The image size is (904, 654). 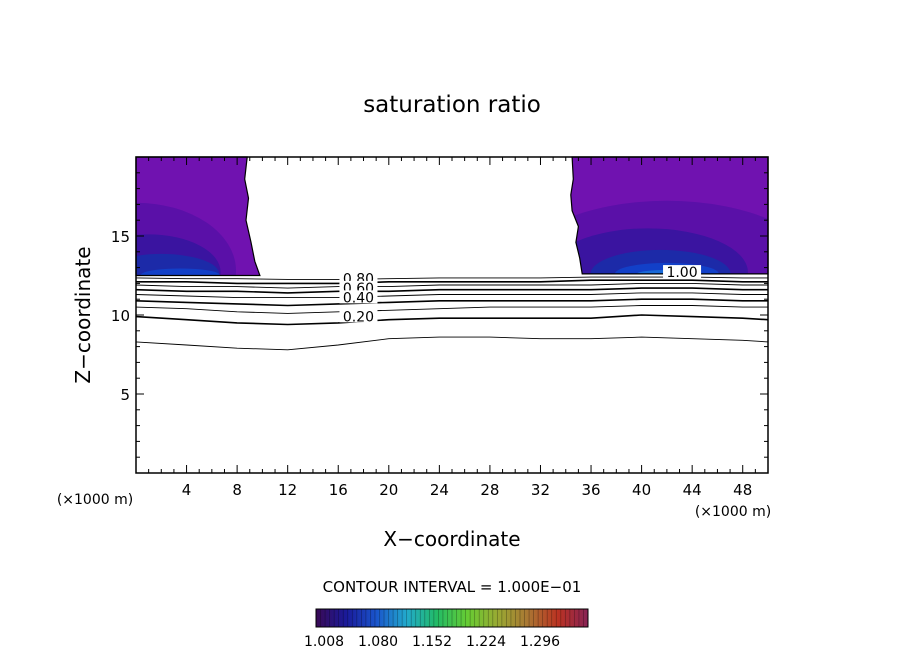 What do you see at coordinates (692, 490) in the screenshot?
I see `x-tick-label: 44` at bounding box center [692, 490].